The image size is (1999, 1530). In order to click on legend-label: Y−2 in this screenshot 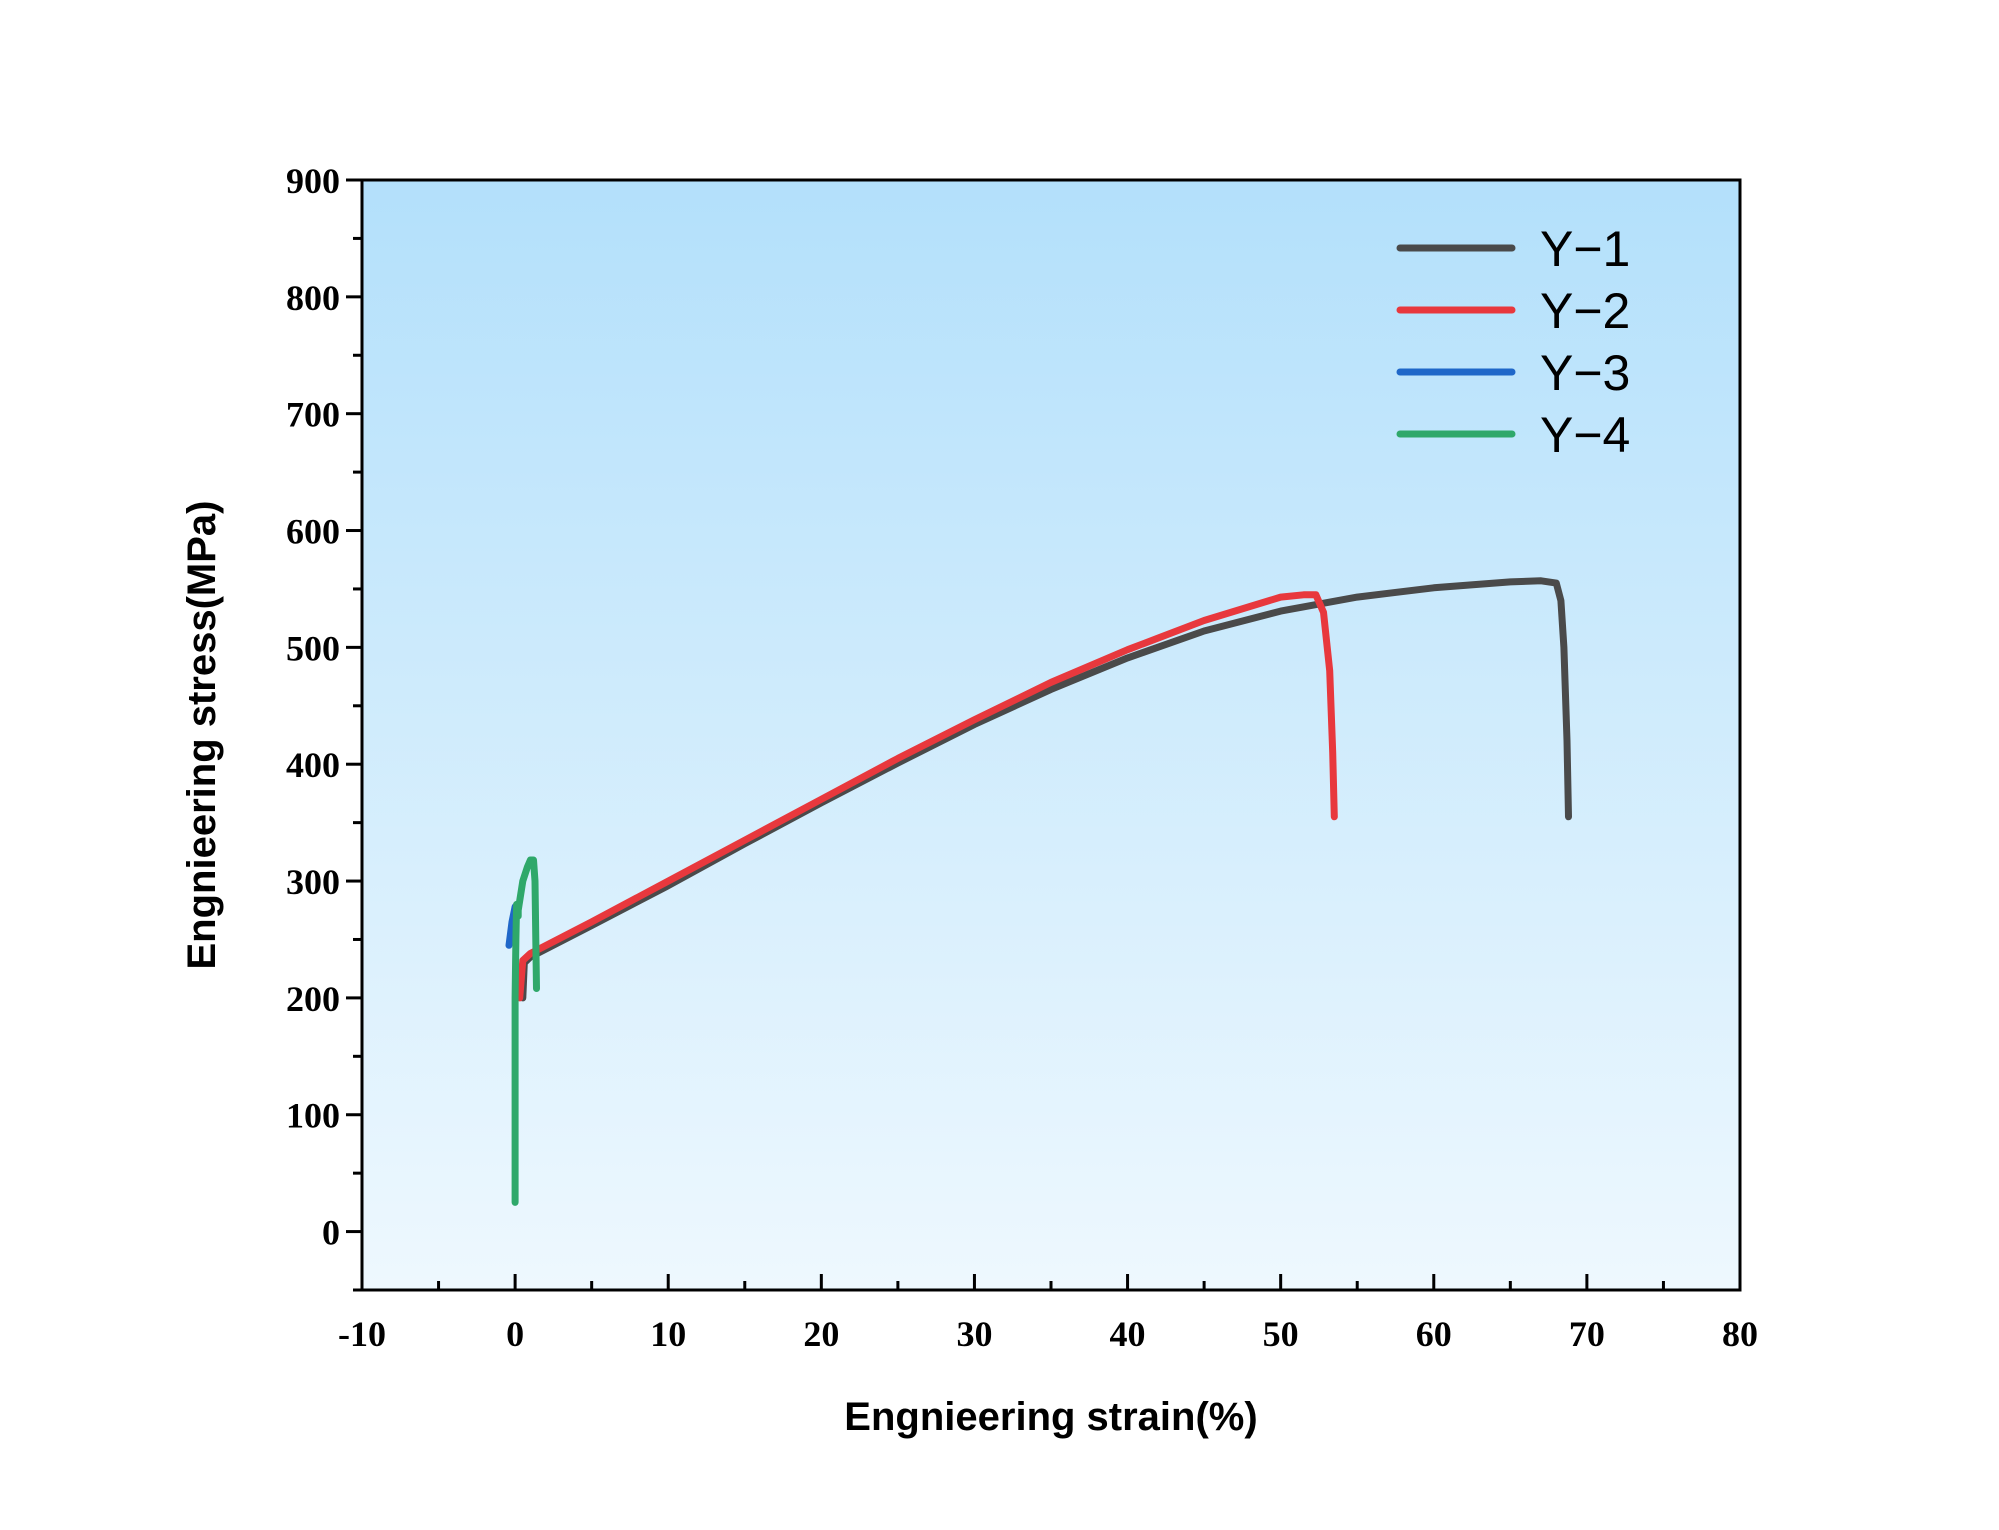, I will do `click(1585, 311)`.